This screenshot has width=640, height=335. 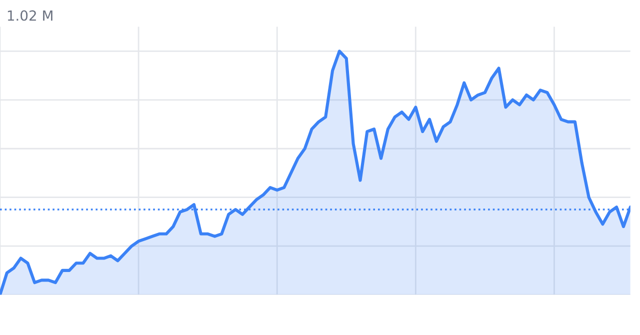 What do you see at coordinates (30, 15) in the screenshot?
I see `text: 1.02 M` at bounding box center [30, 15].